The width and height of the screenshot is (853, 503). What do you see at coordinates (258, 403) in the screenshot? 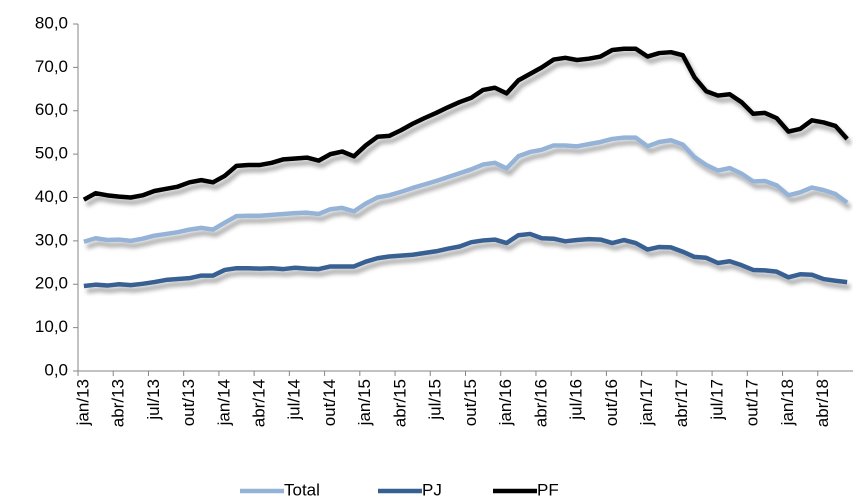
I see `x-tick-label: abr/14` at bounding box center [258, 403].